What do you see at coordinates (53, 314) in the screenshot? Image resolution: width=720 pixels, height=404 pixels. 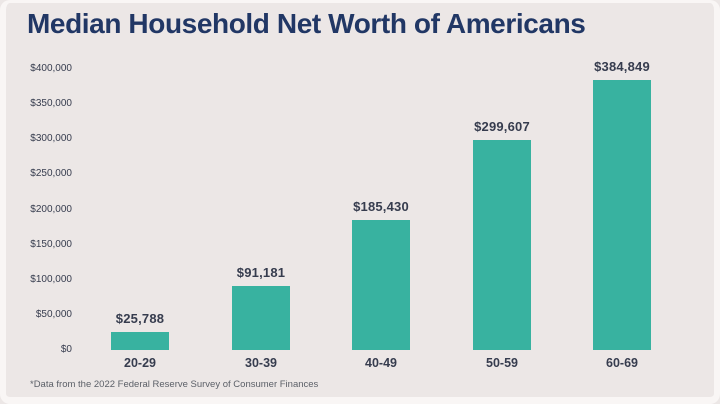 I see `y-axis-tick-label: $50,000` at bounding box center [53, 314].